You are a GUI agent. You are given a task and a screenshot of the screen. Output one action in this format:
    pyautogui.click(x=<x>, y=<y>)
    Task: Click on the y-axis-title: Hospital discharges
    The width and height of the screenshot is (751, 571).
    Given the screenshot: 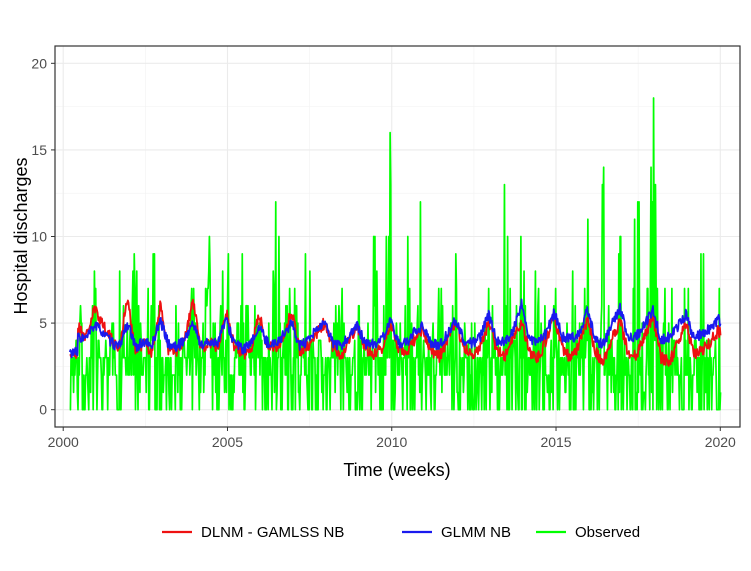 What is the action you would take?
    pyautogui.click(x=21, y=235)
    